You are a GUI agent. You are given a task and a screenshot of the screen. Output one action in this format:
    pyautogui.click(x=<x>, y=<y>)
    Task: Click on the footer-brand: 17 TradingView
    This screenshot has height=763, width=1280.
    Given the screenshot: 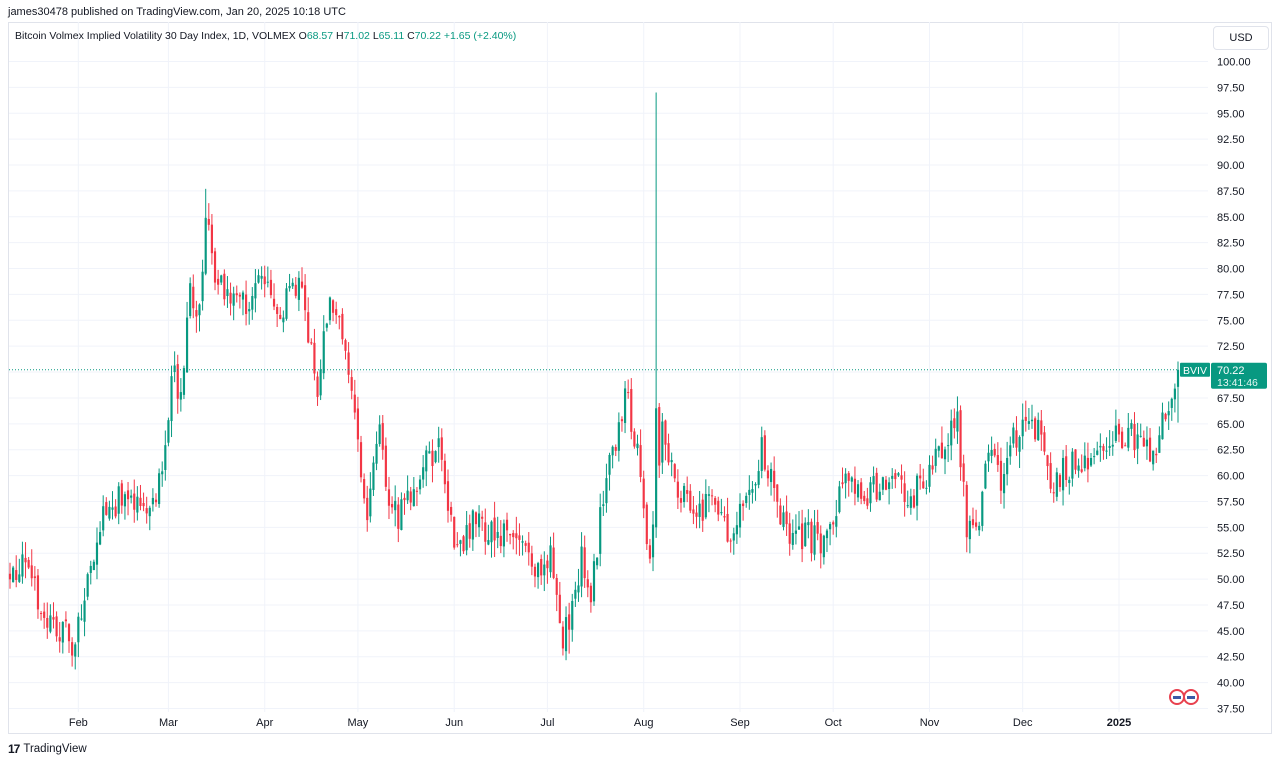 What is the action you would take?
    pyautogui.click(x=47, y=749)
    